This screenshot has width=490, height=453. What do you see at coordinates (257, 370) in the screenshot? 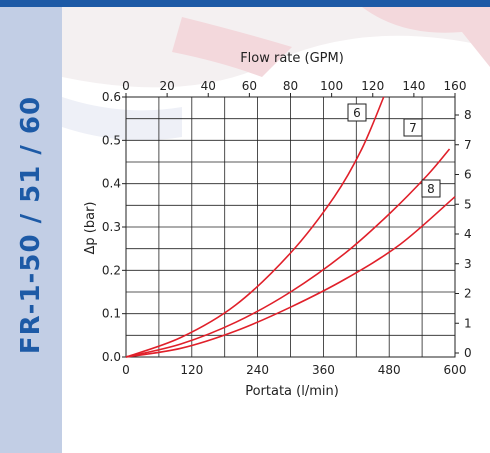
I see `x-tick-label: 240` at bounding box center [257, 370].